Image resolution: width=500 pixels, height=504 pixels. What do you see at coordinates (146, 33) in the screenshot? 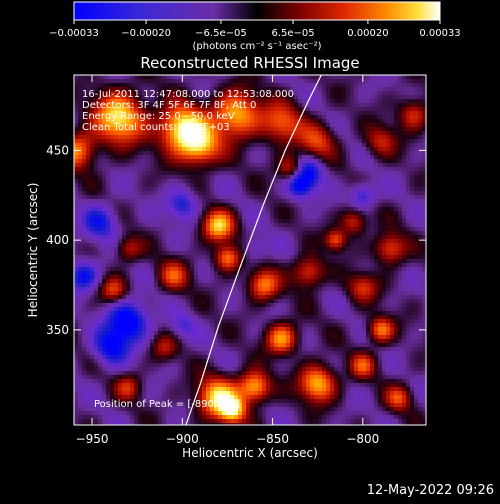
I see `colorbar-tick-label: −0.00020` at bounding box center [146, 33].